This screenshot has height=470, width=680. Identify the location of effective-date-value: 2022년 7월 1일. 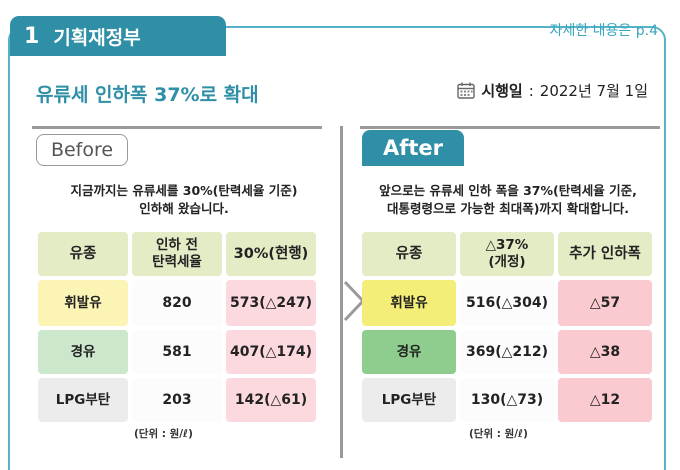
(593, 91).